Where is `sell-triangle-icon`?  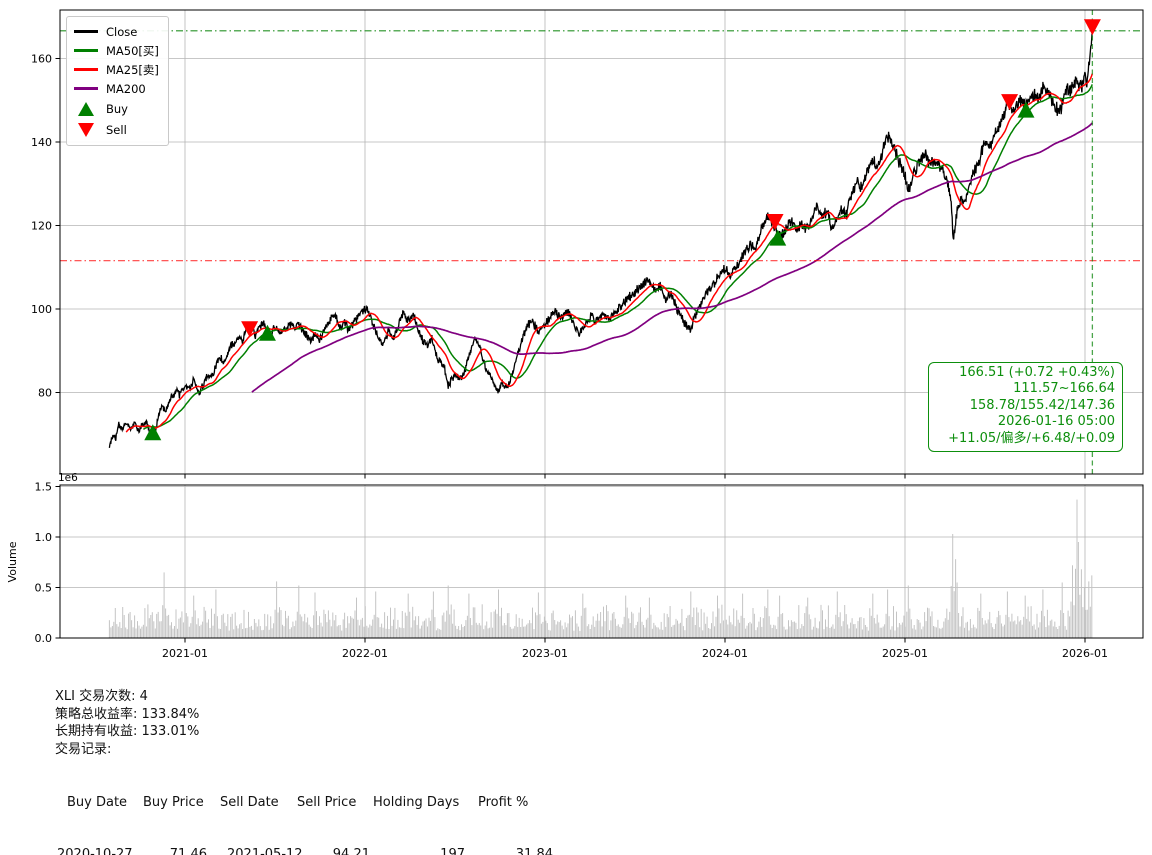
sell-triangle-icon is located at coordinates (86, 129).